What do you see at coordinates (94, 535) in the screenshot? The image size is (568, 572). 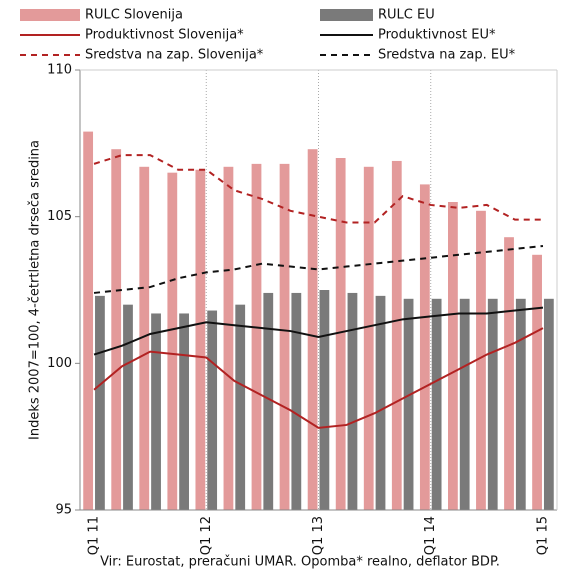 I see `x-tick-label: Q1 11` at bounding box center [94, 535].